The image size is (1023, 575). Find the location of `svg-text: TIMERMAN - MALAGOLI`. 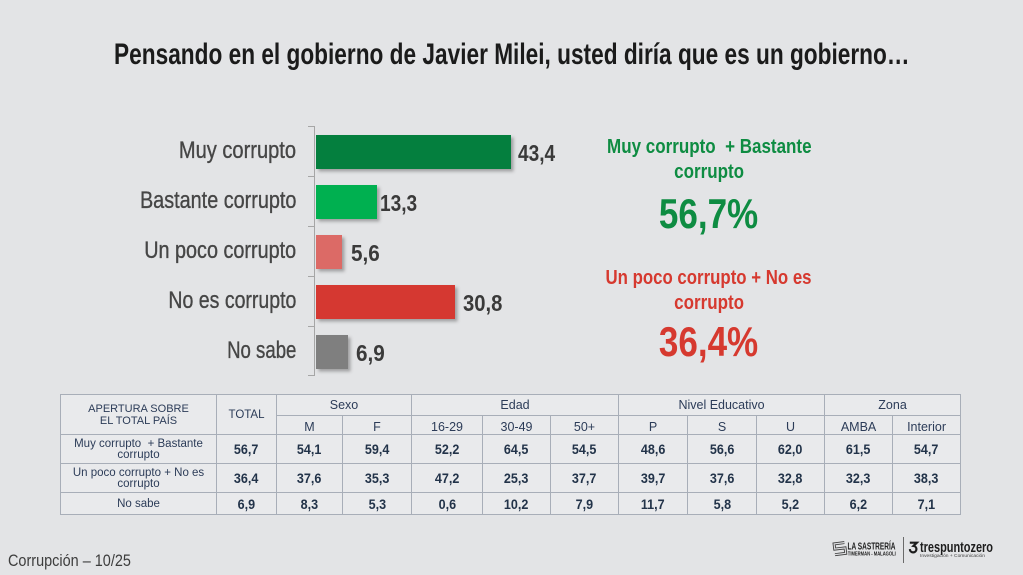

svg-text: TIMERMAN - MALAGOLI is located at coordinates (872, 555).